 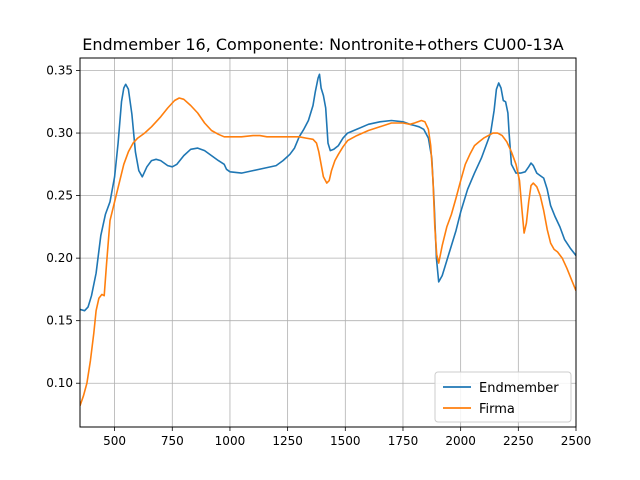 I want to click on x-tick-label: 500, so click(x=114, y=441).